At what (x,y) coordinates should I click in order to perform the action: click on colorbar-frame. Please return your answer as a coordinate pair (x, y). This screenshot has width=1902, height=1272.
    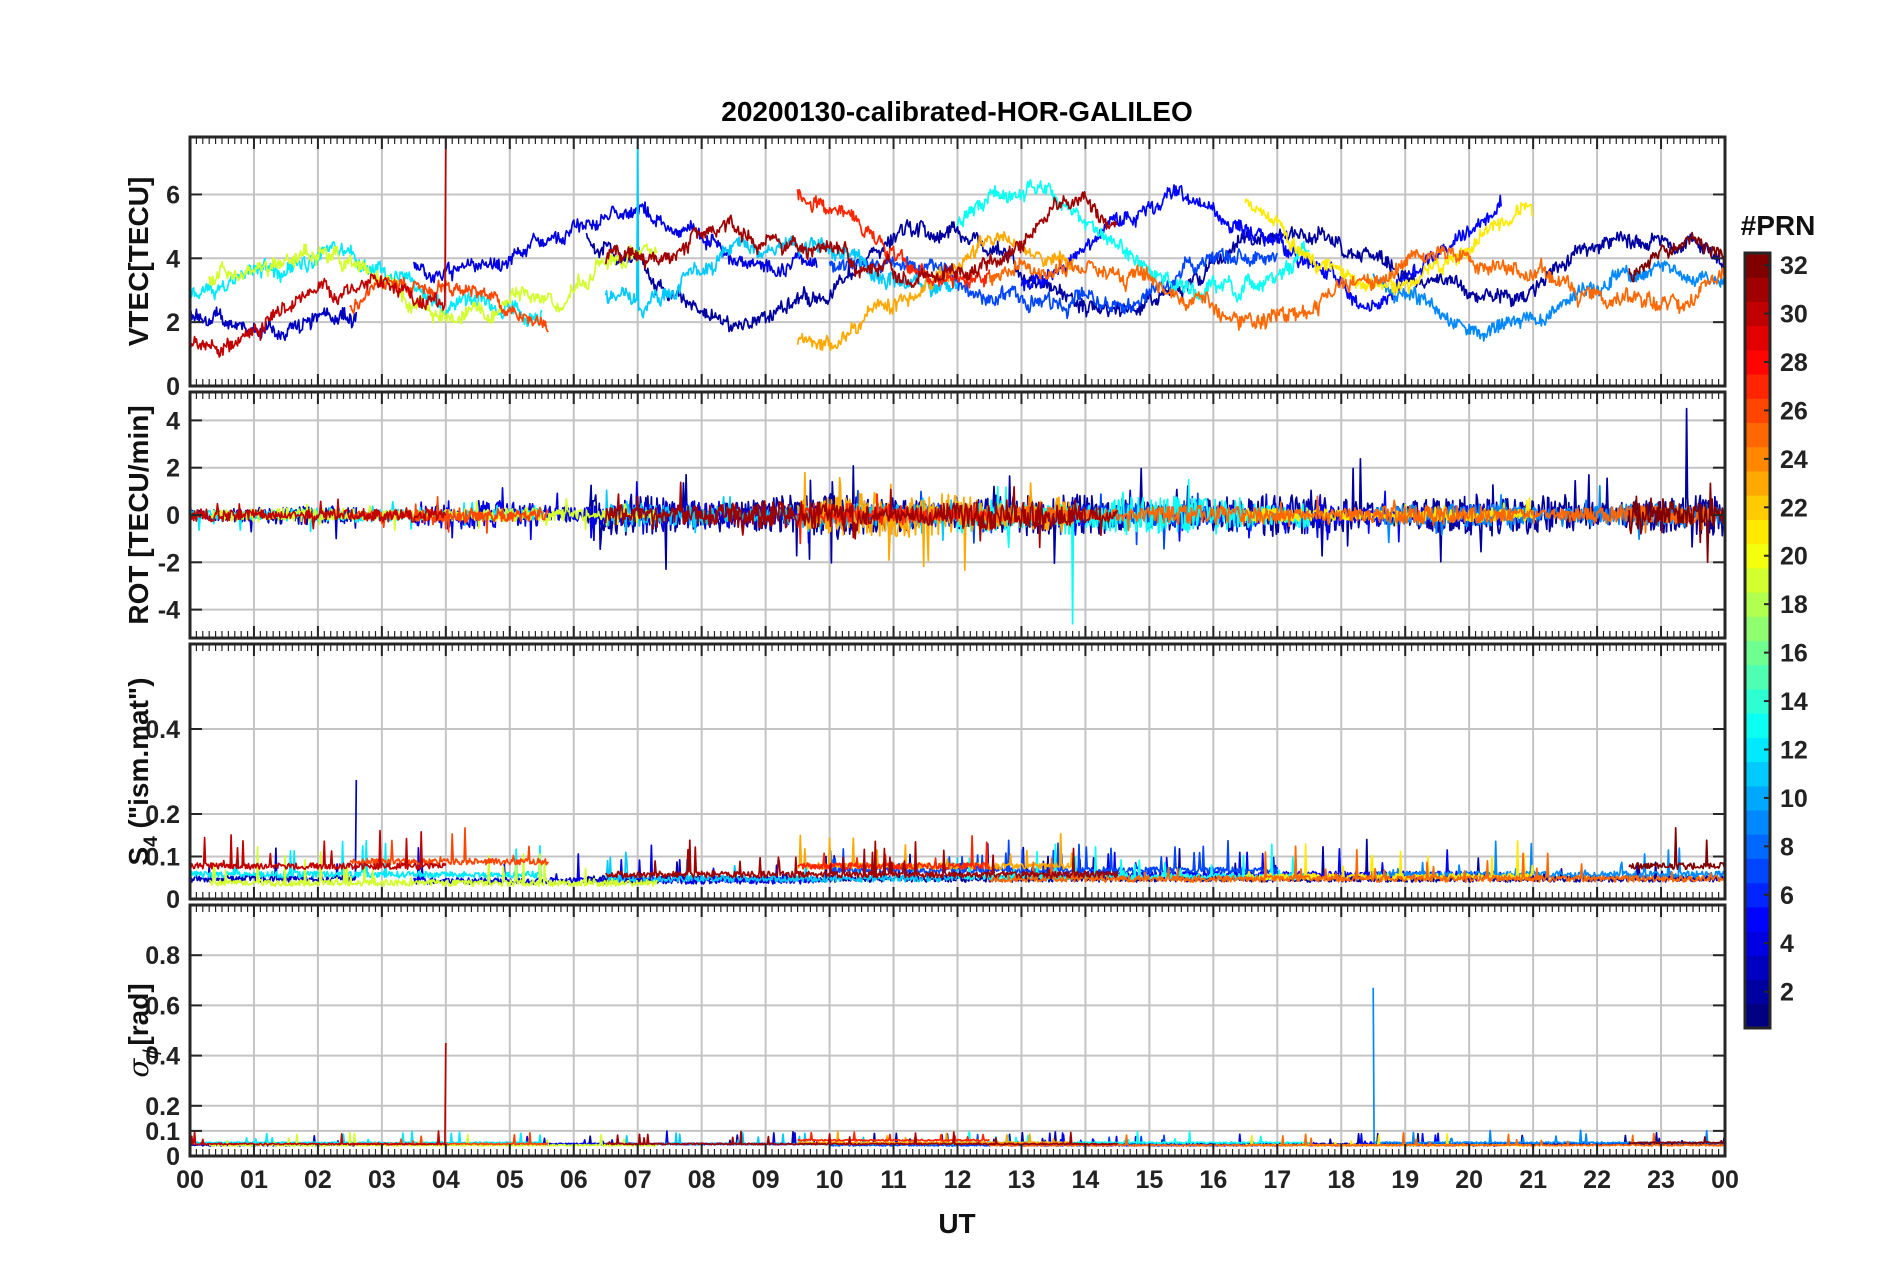
    Looking at the image, I should click on (1757, 640).